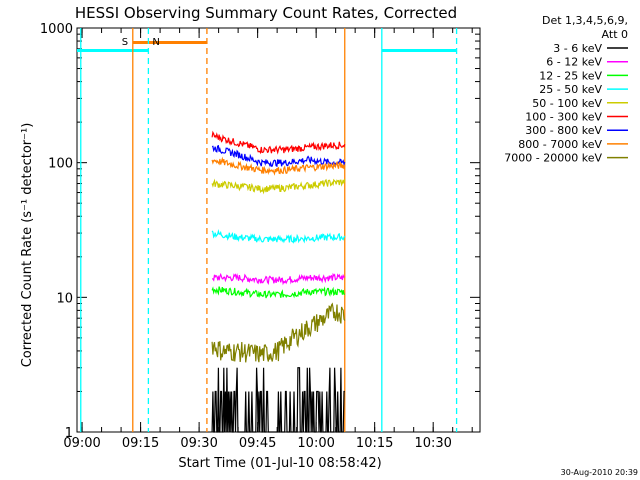 The image size is (640, 480). I want to click on x-tick-label: 10:15, so click(374, 443).